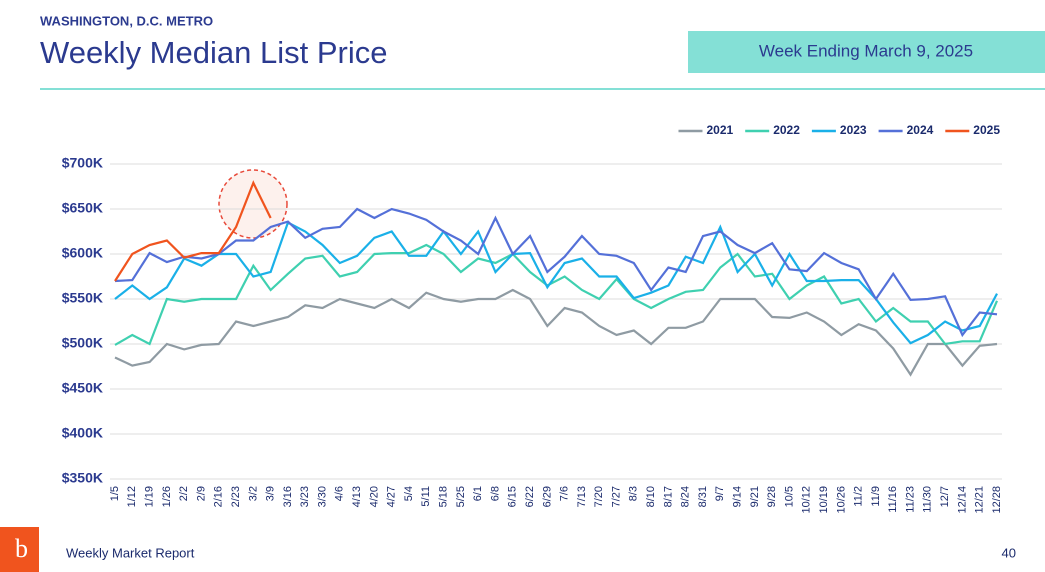 The image size is (1045, 572). What do you see at coordinates (686, 496) in the screenshot?
I see `x-tick-label: 8/24` at bounding box center [686, 496].